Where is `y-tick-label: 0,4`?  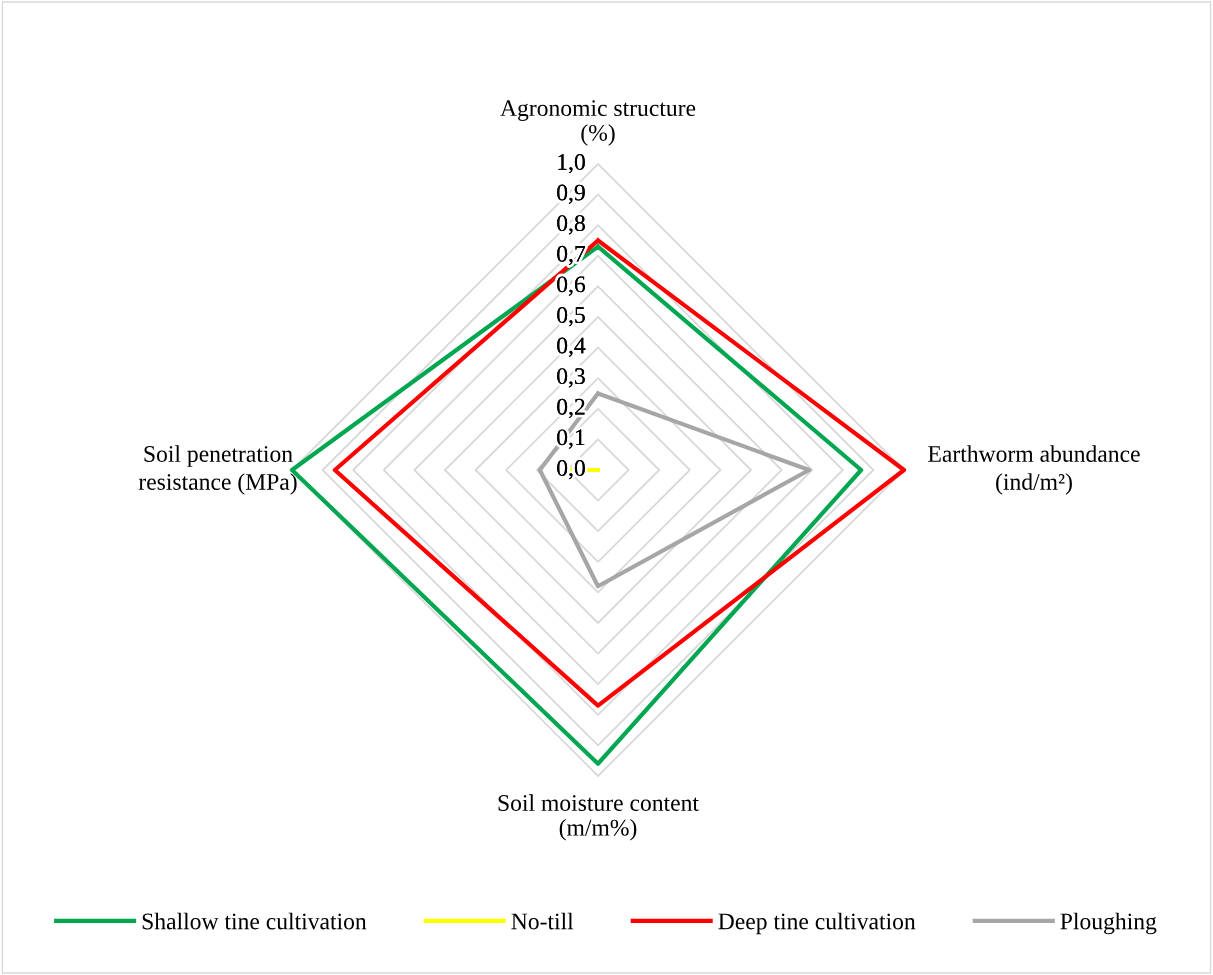
y-tick-label: 0,4 is located at coordinates (571, 347).